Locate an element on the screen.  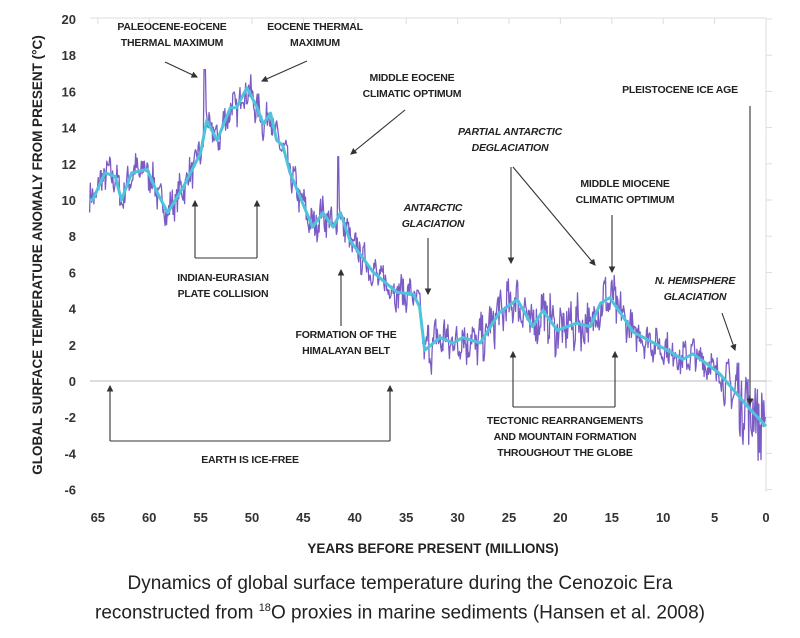
y-tick-label: 0 is located at coordinates (72, 381).